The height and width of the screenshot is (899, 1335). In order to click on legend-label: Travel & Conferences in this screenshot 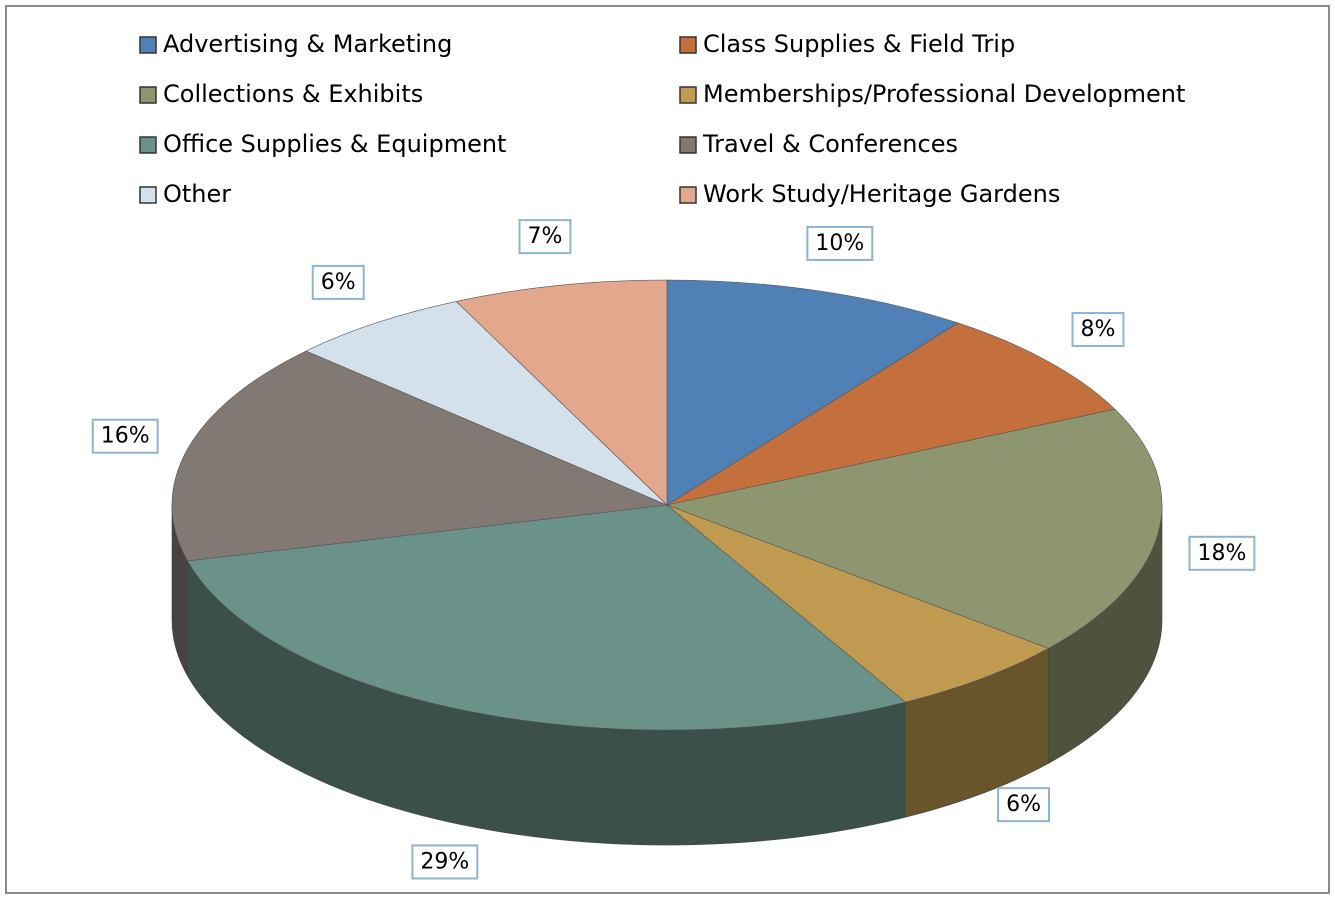, I will do `click(830, 144)`.